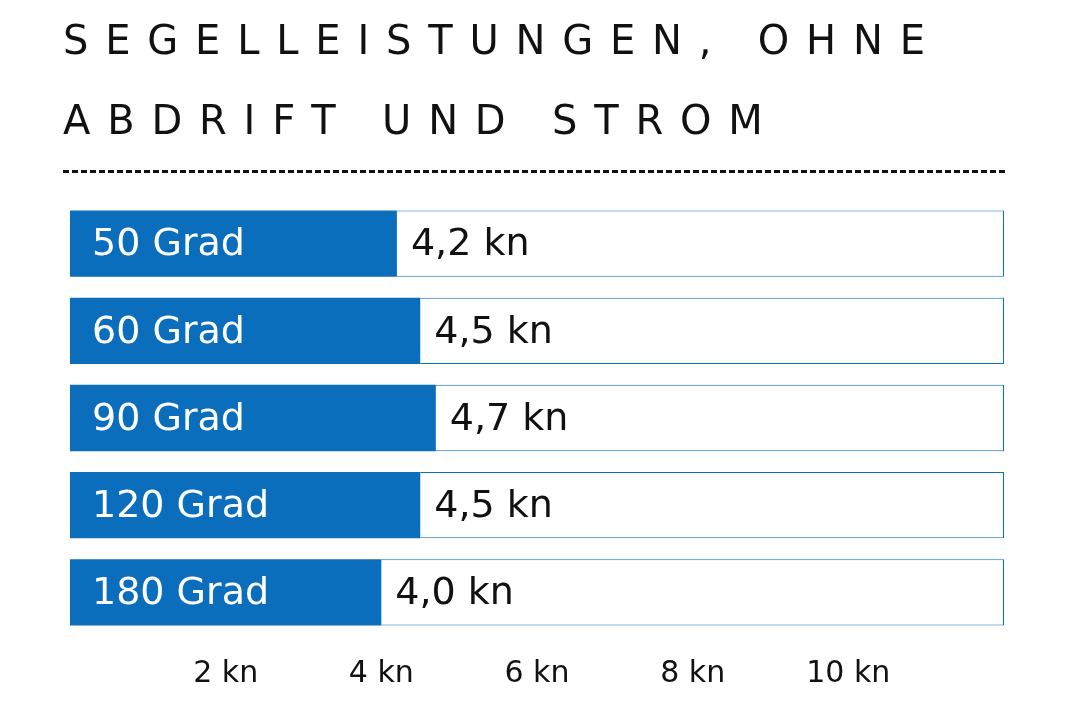  I want to click on y-tick-label: 180 Grad, so click(181, 591).